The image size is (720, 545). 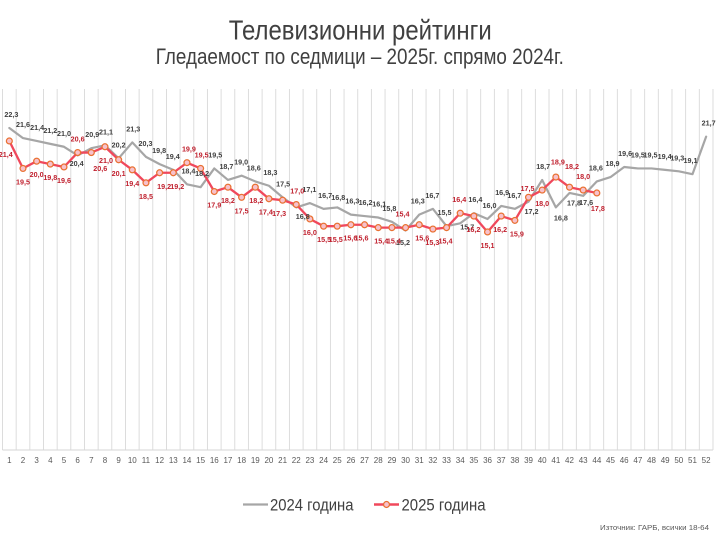 What do you see at coordinates (214, 205) in the screenshot?
I see `svg-text: 17,9` at bounding box center [214, 205].